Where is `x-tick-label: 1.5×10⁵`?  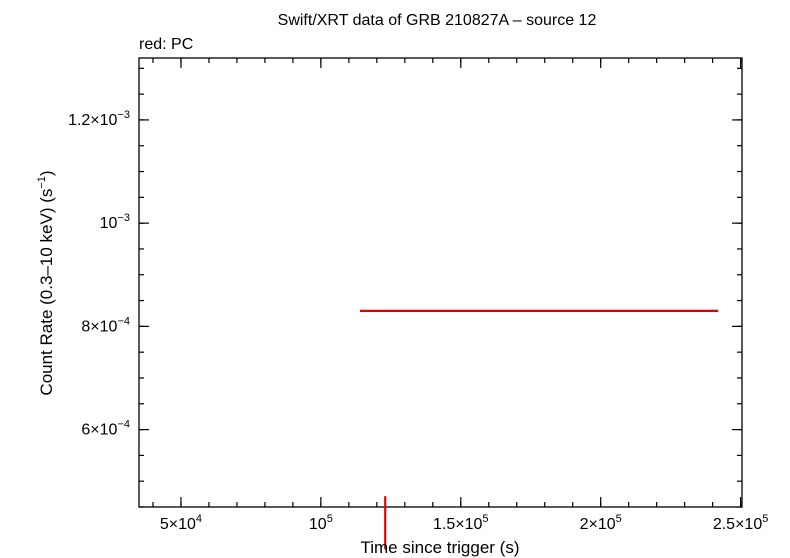
x-tick-label: 1.5×10⁵ is located at coordinates (461, 523).